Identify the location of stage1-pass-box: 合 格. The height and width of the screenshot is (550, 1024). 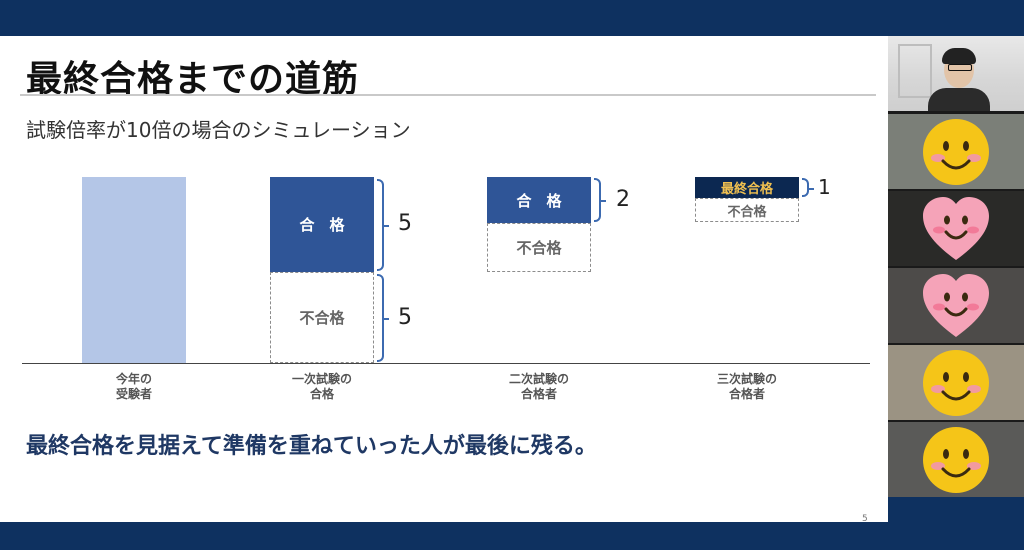
(322, 224).